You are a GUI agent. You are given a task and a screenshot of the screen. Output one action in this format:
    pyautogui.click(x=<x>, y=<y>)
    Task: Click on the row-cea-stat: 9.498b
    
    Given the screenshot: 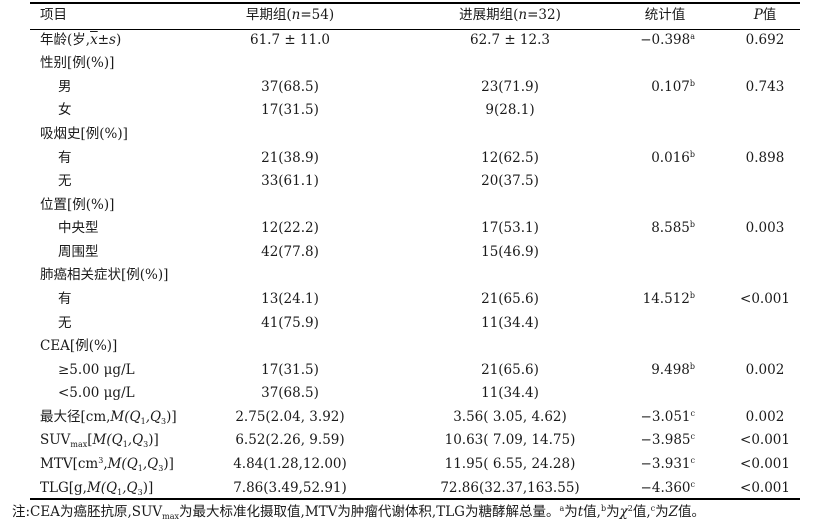 What is the action you would take?
    pyautogui.click(x=673, y=370)
    